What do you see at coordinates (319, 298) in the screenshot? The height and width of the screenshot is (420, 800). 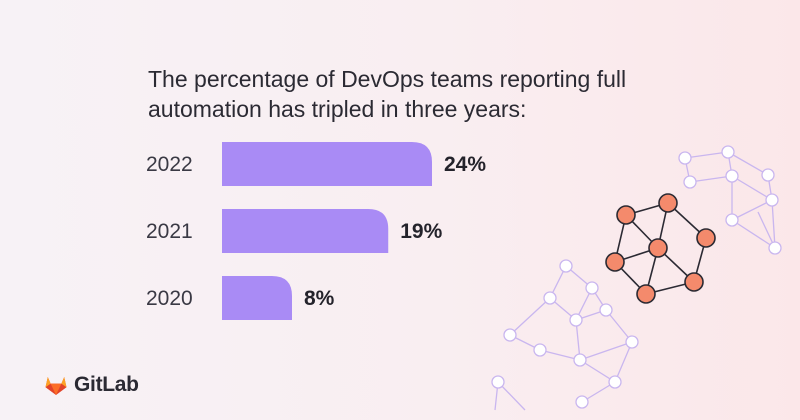 I see `value-label-2020: 8%` at bounding box center [319, 298].